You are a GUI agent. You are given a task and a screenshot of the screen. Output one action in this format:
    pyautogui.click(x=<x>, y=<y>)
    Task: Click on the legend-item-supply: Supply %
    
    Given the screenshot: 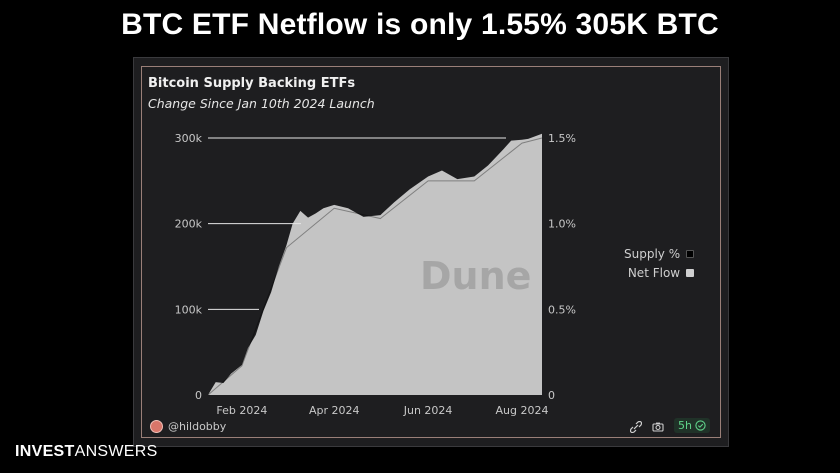 What is the action you would take?
    pyautogui.click(x=659, y=253)
    